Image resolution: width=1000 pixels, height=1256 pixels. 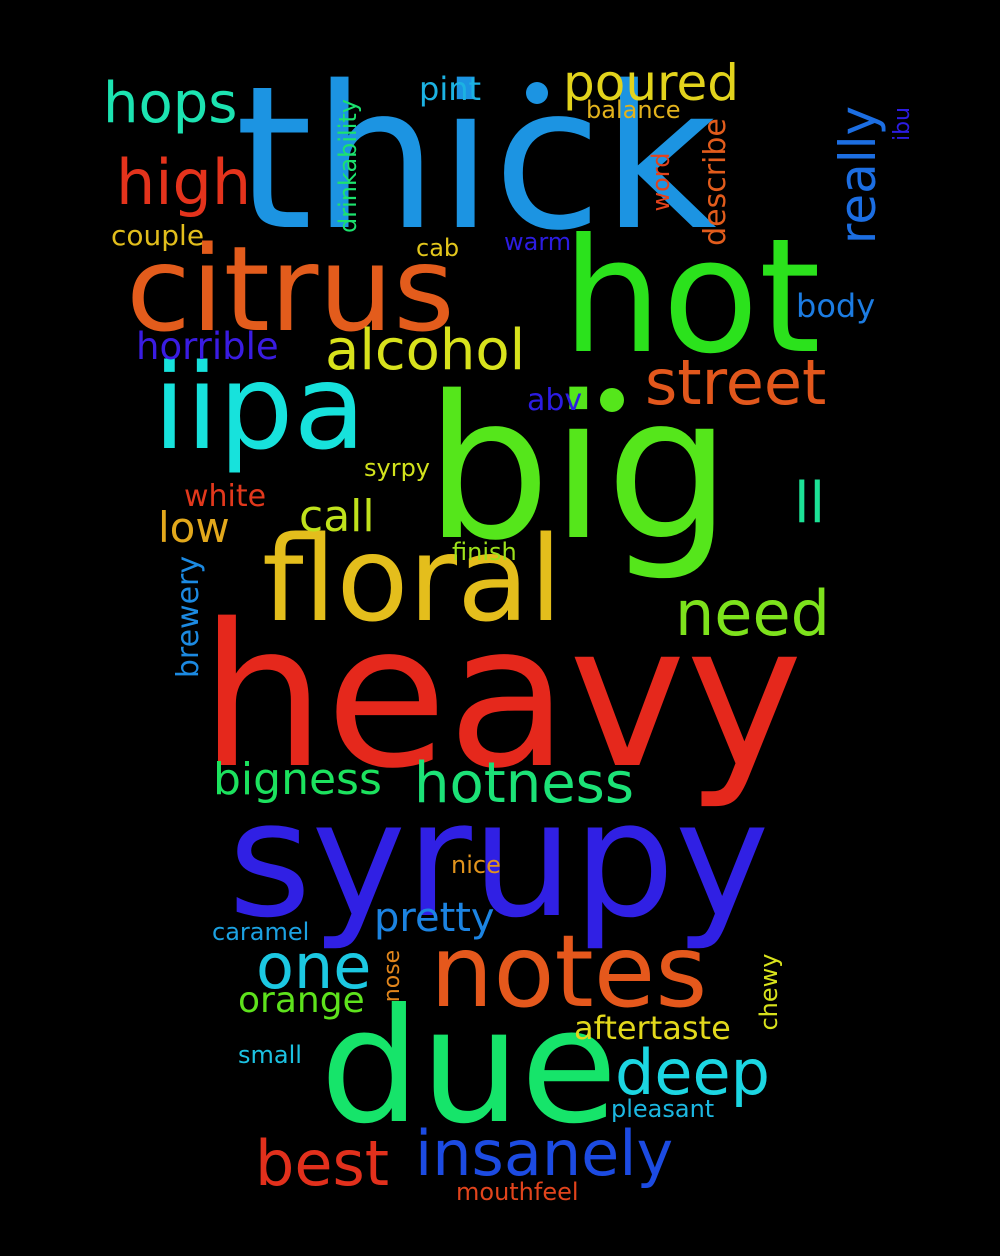 I want to click on word-nice: nice, so click(x=476, y=865).